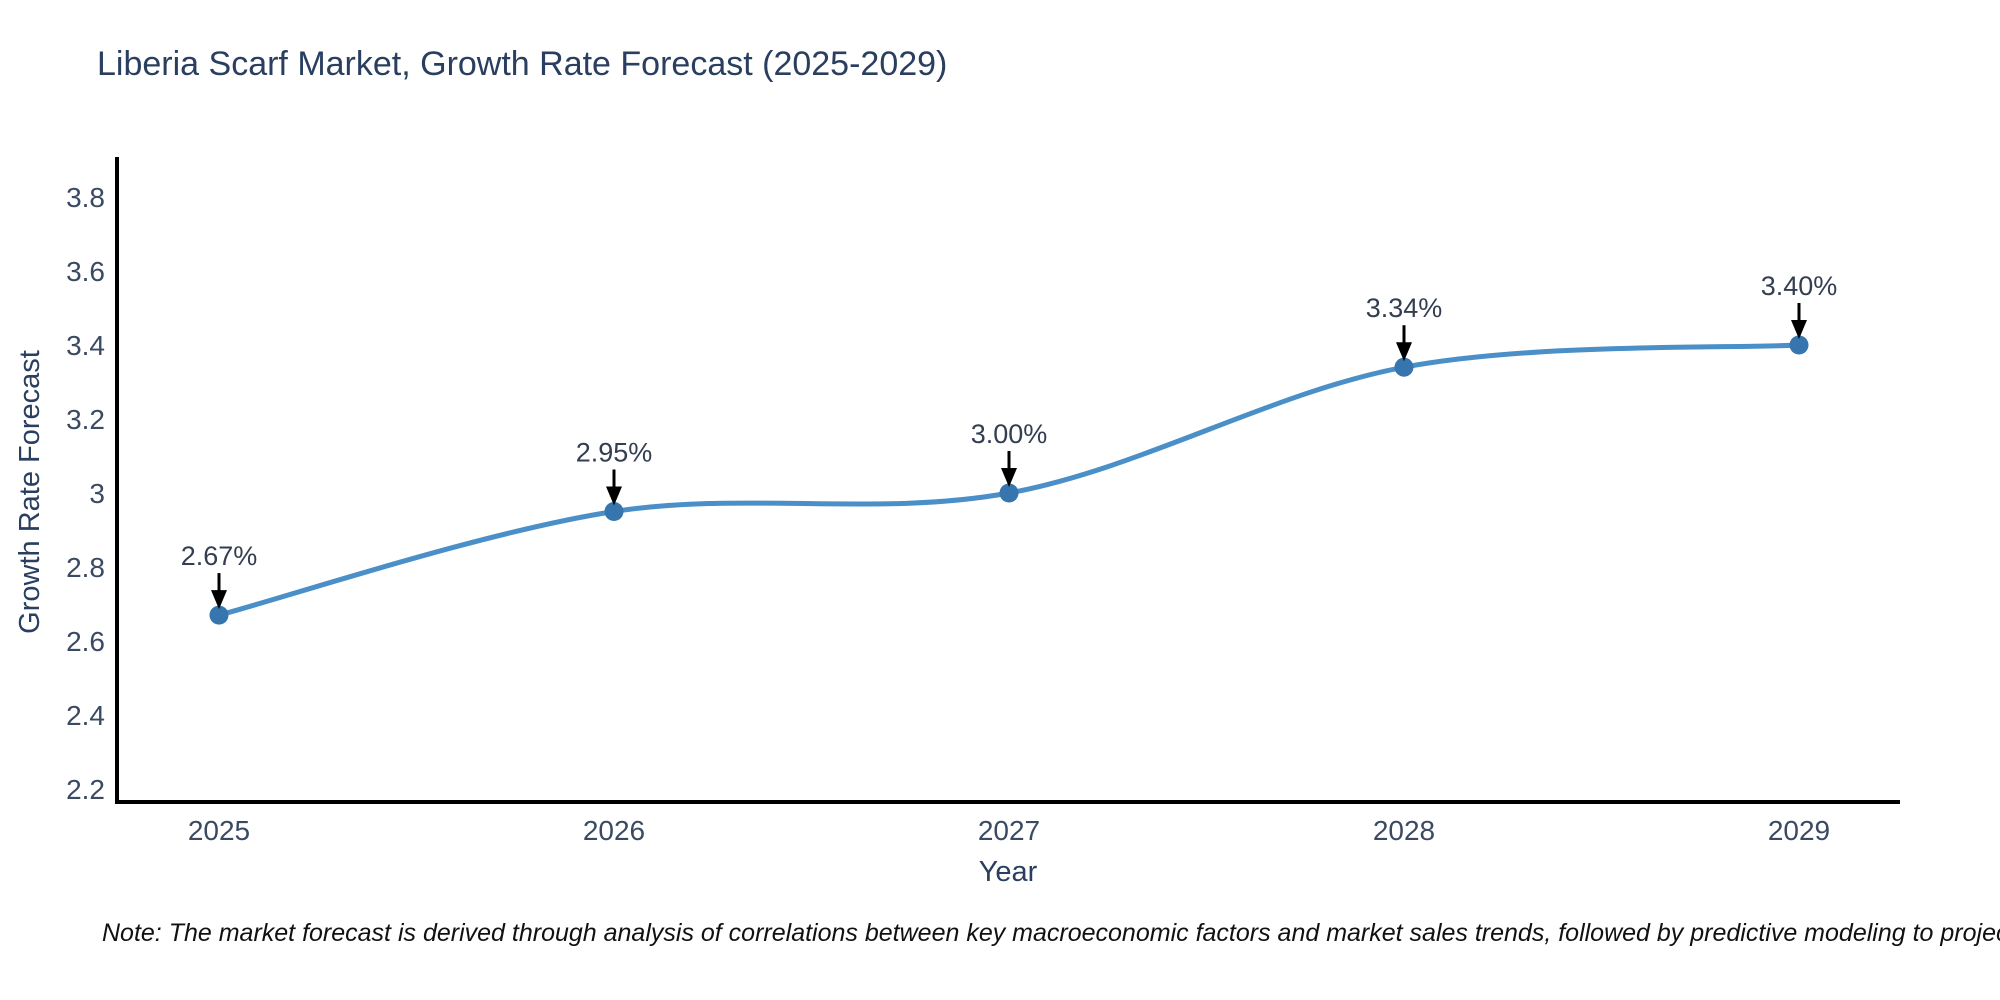 This screenshot has height=1000, width=2000. Describe the element at coordinates (1799, 830) in the screenshot. I see `x-tick-label: 2029` at that location.